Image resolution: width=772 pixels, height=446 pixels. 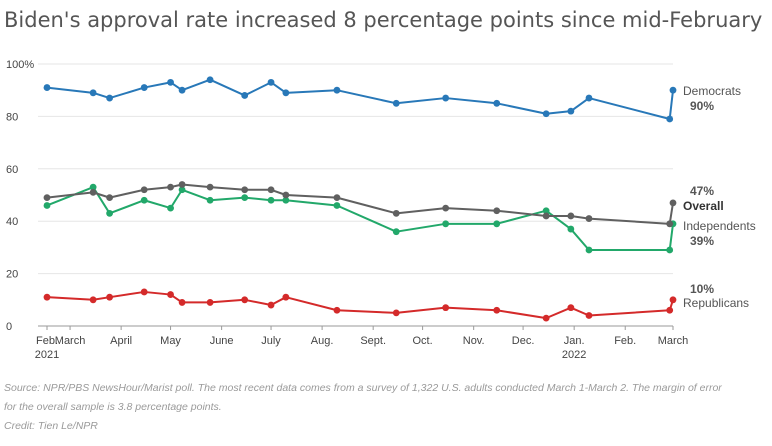 I want to click on end-value-democrats: 90%, so click(x=702, y=106).